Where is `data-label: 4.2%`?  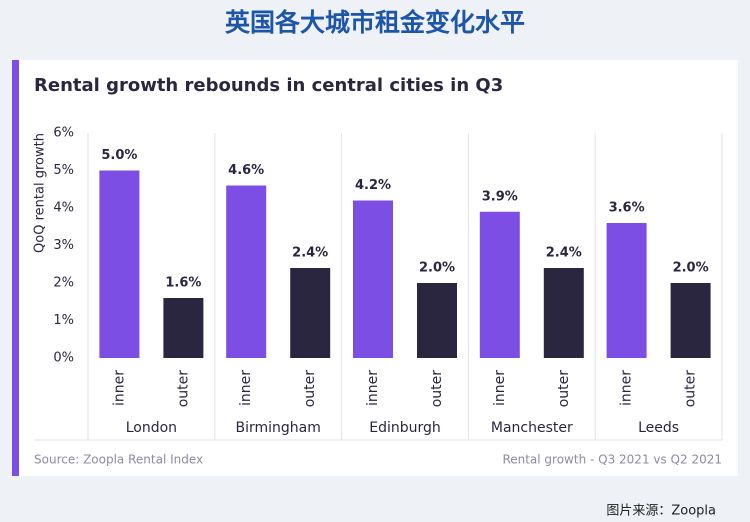
data-label: 4.2% is located at coordinates (373, 185).